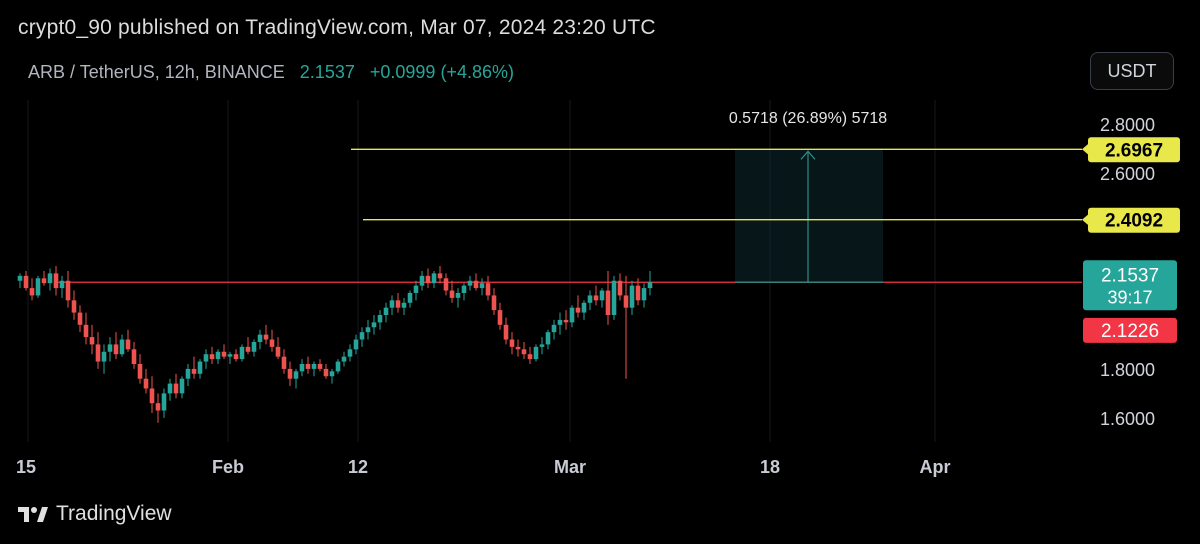 This screenshot has width=1200, height=544. Describe the element at coordinates (1132, 71) in the screenshot. I see `currency-button: USDT` at that location.